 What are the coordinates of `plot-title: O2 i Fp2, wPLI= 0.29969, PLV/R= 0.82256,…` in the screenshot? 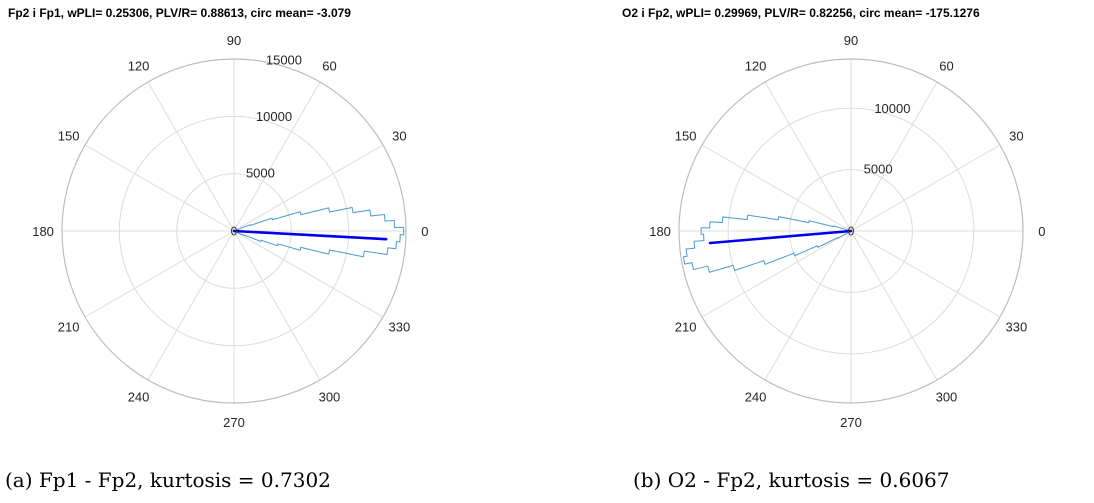 It's located at (801, 13).